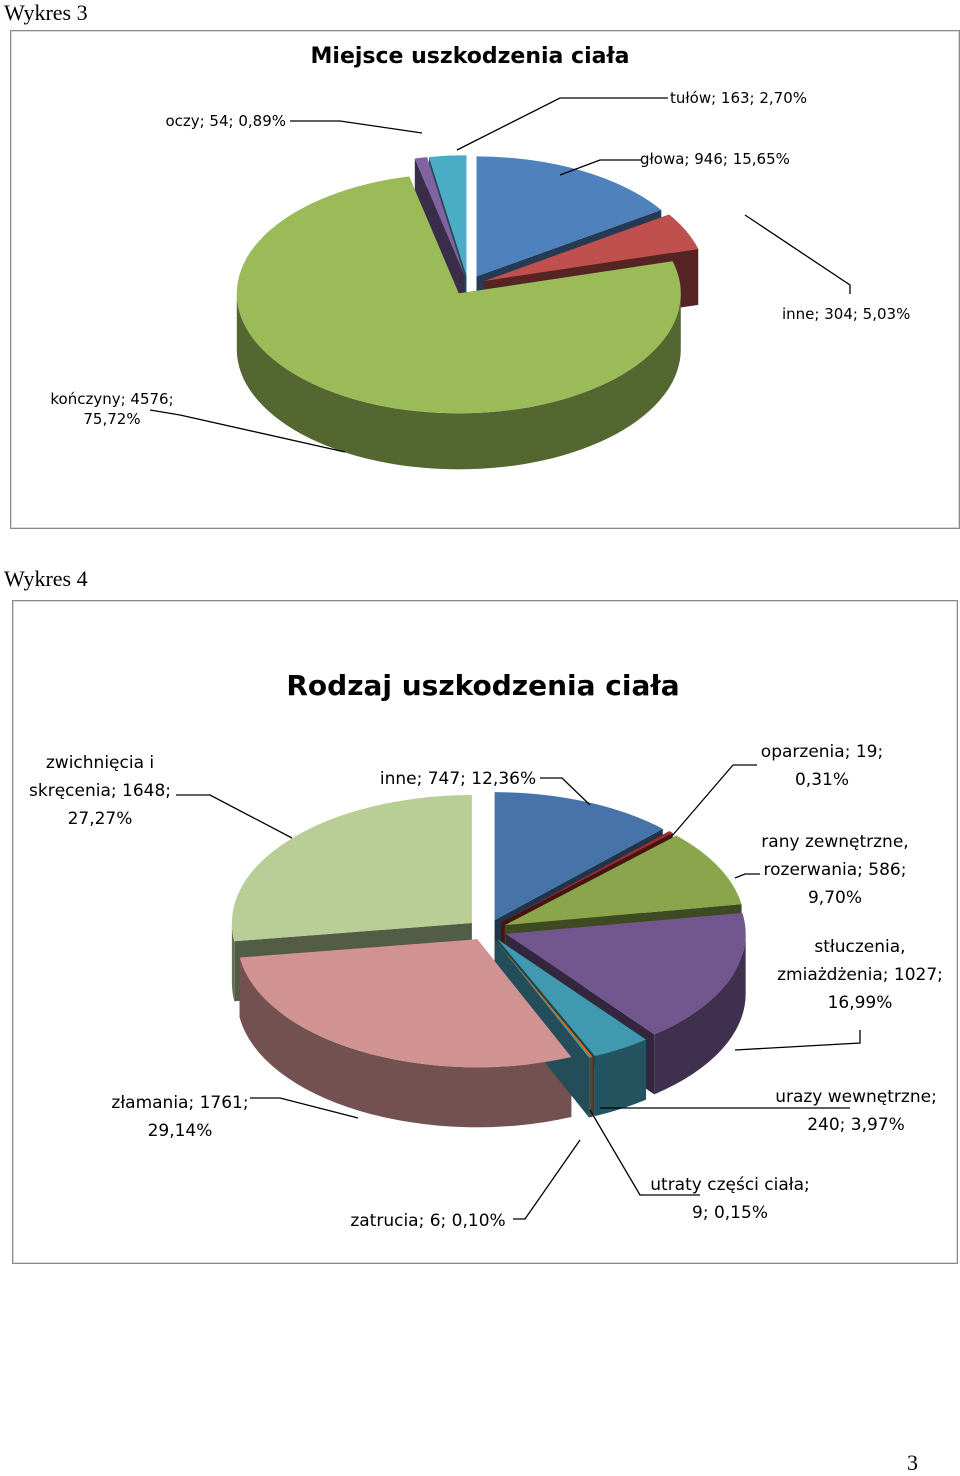 The height and width of the screenshot is (1476, 960). I want to click on chart-title: Rodzaj uszkodzenia ciała, so click(482, 685).